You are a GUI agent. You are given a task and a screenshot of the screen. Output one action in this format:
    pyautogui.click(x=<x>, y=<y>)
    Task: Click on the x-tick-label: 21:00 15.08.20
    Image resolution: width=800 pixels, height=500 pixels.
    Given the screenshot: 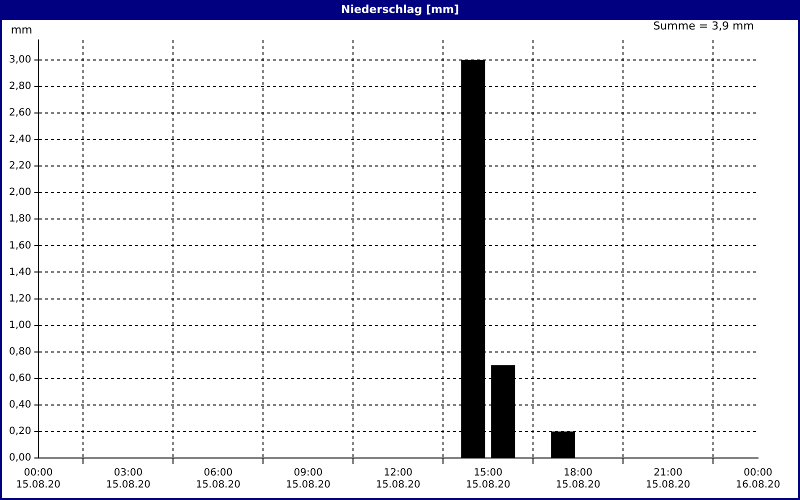 What is the action you would take?
    pyautogui.click(x=668, y=479)
    